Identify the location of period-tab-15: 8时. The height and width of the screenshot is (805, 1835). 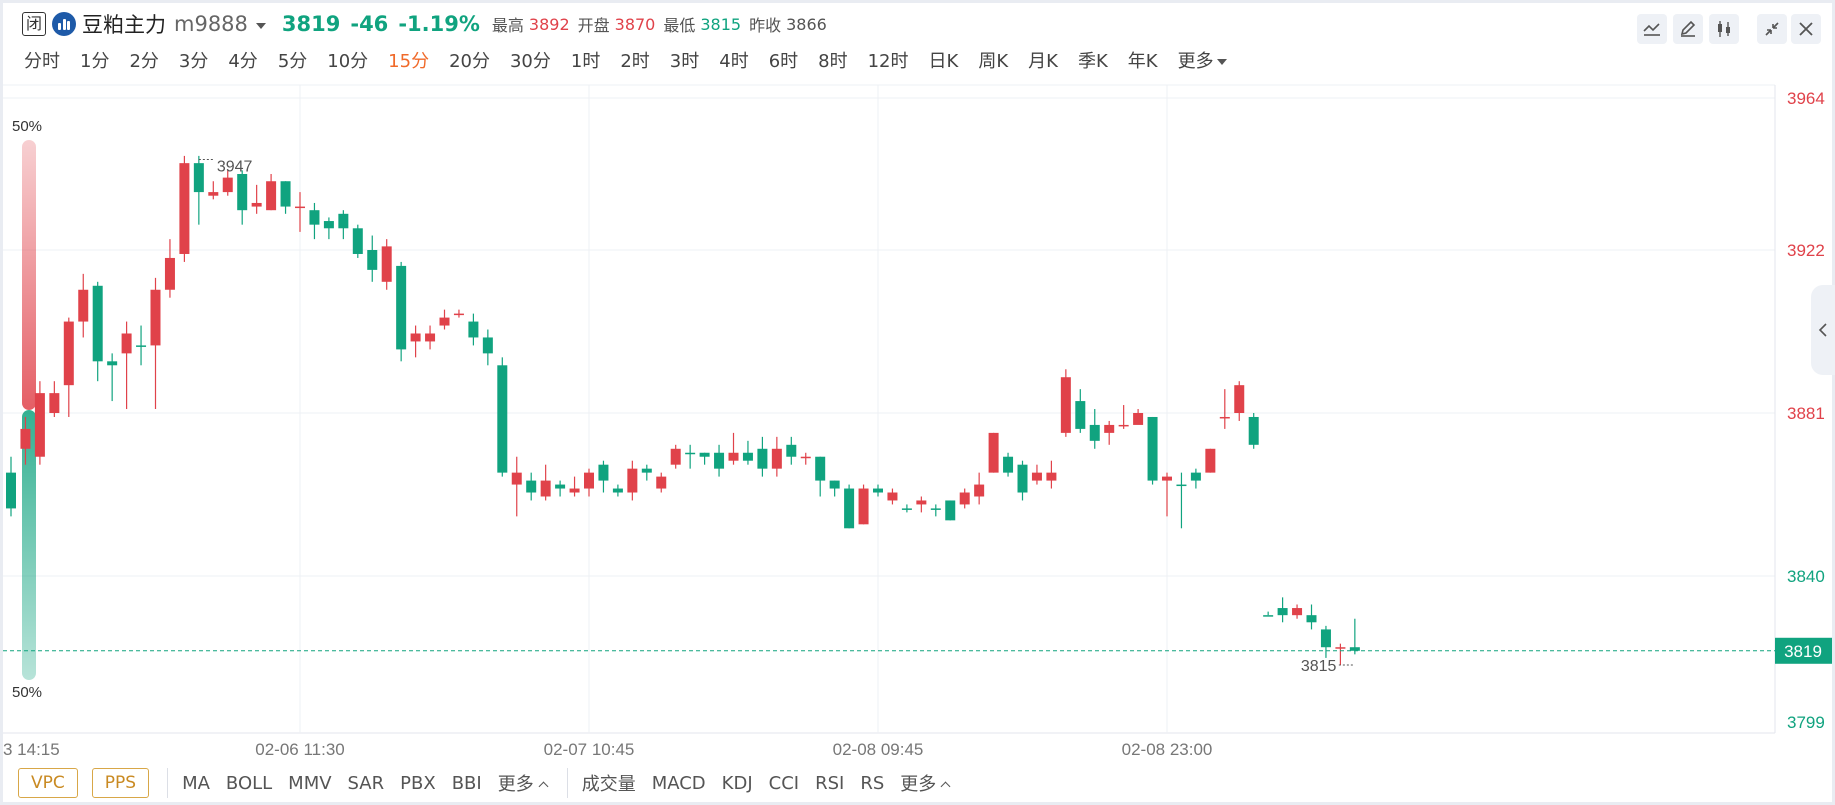
(833, 61).